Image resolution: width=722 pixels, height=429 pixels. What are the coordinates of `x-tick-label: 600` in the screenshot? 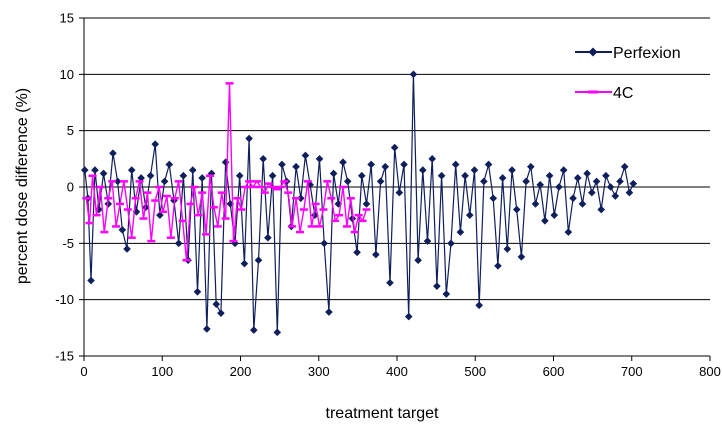 It's located at (554, 371).